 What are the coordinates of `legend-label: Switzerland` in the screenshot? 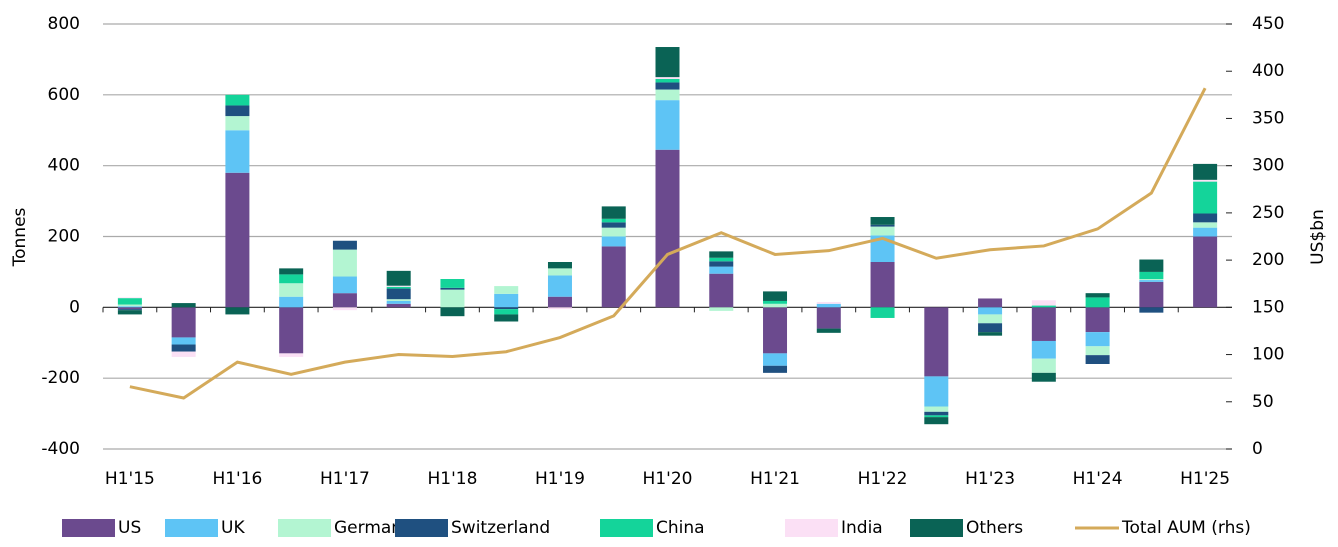 It's located at (500, 528).